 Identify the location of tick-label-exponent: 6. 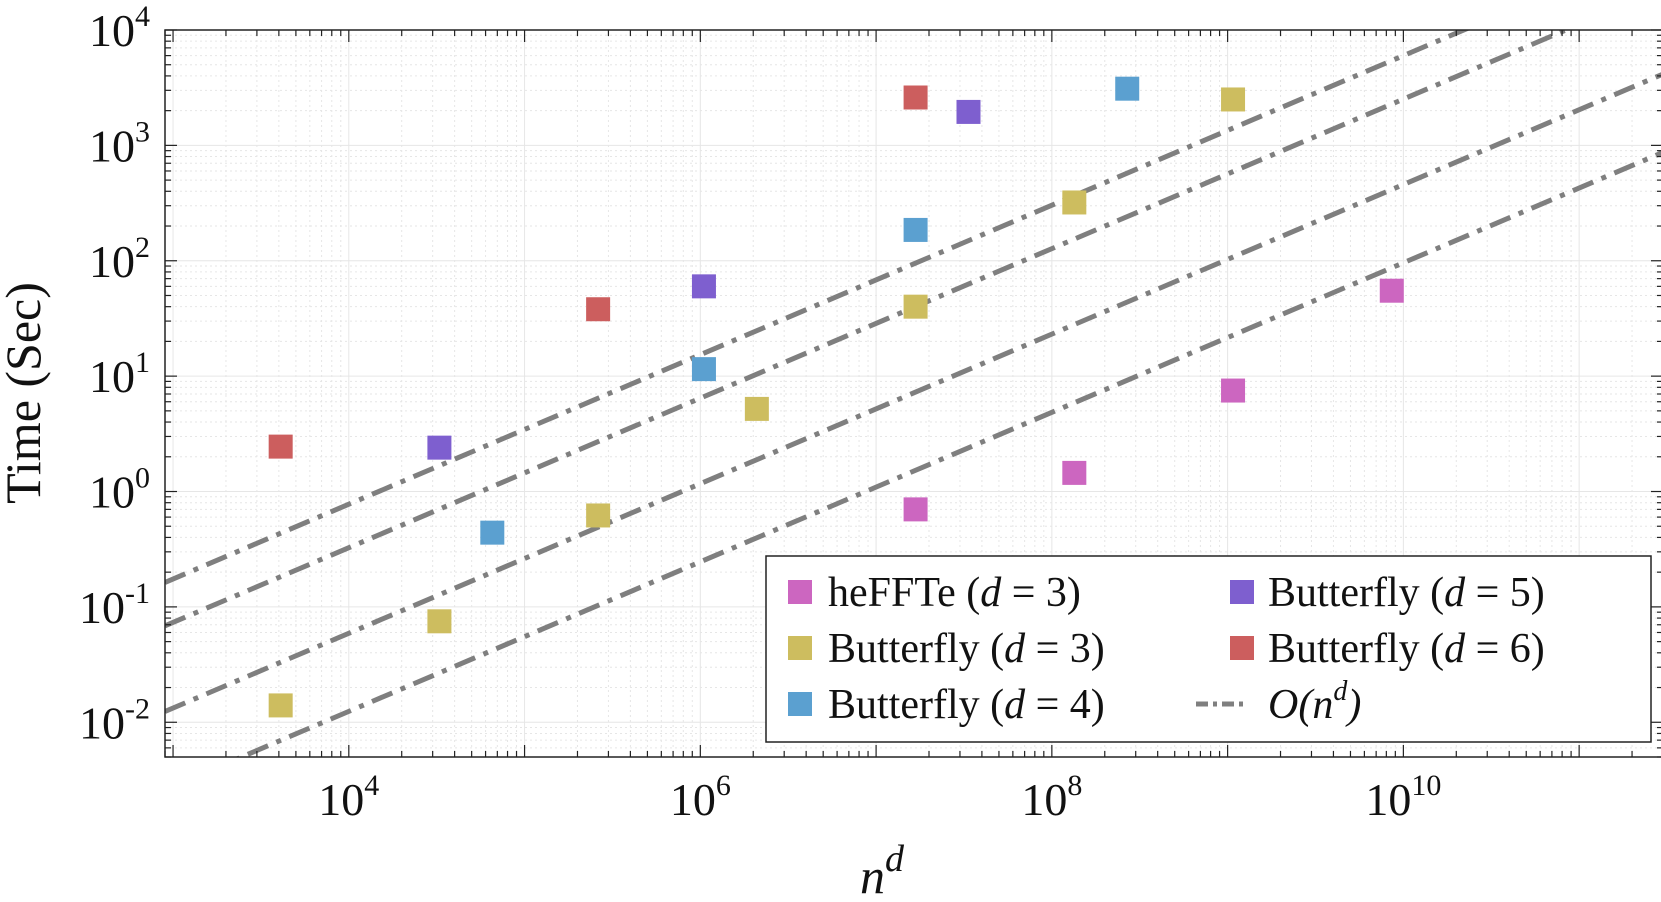
(723, 785).